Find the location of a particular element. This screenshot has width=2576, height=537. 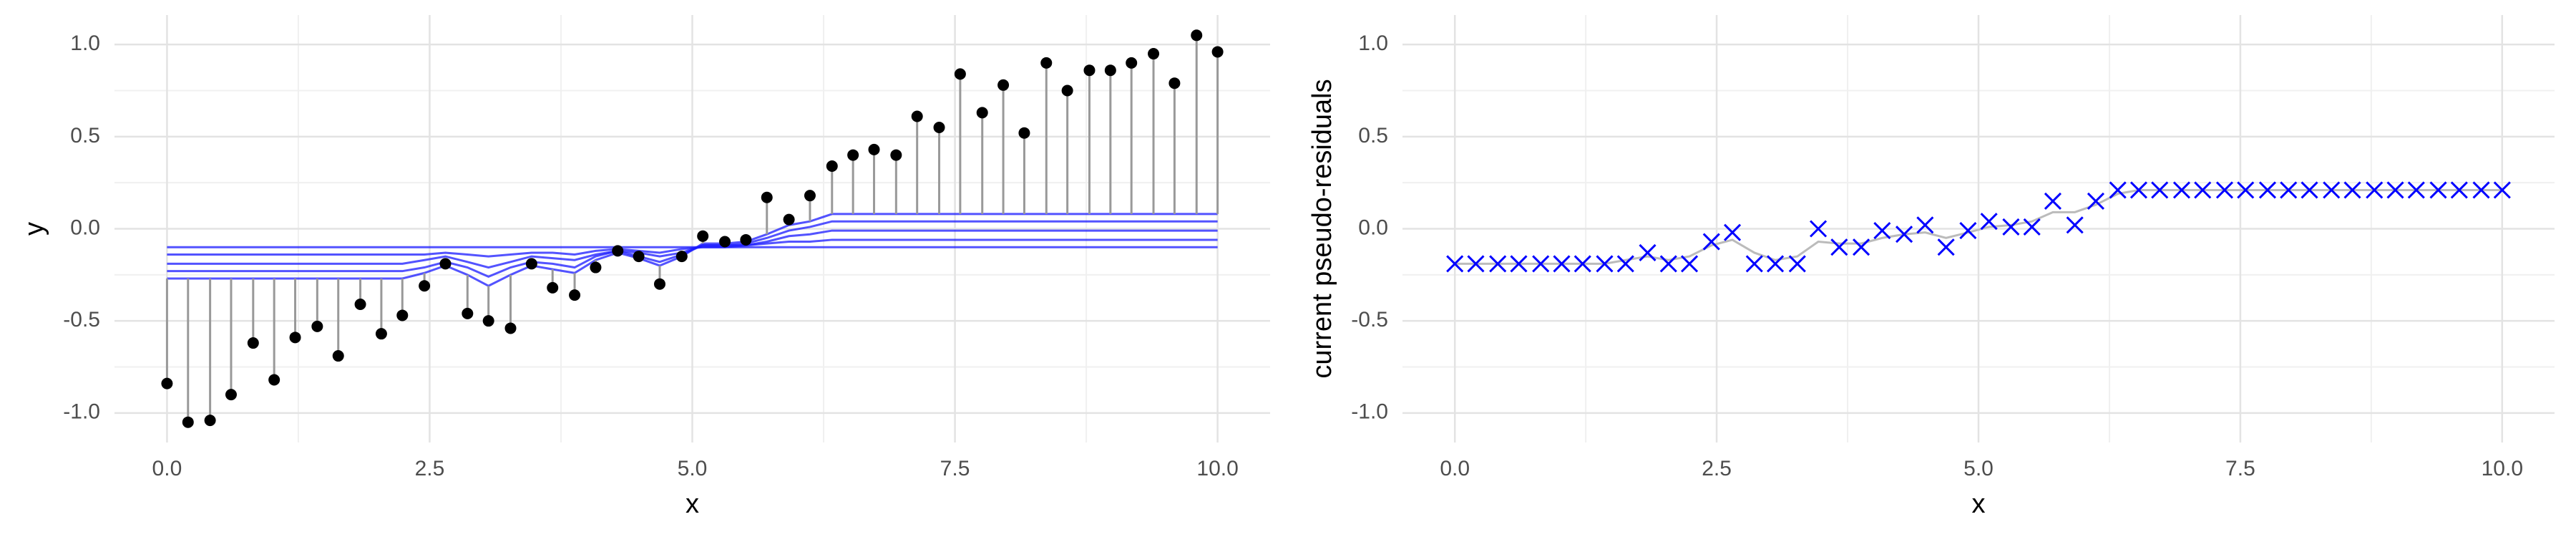

y-axis-title: y is located at coordinates (34, 229).